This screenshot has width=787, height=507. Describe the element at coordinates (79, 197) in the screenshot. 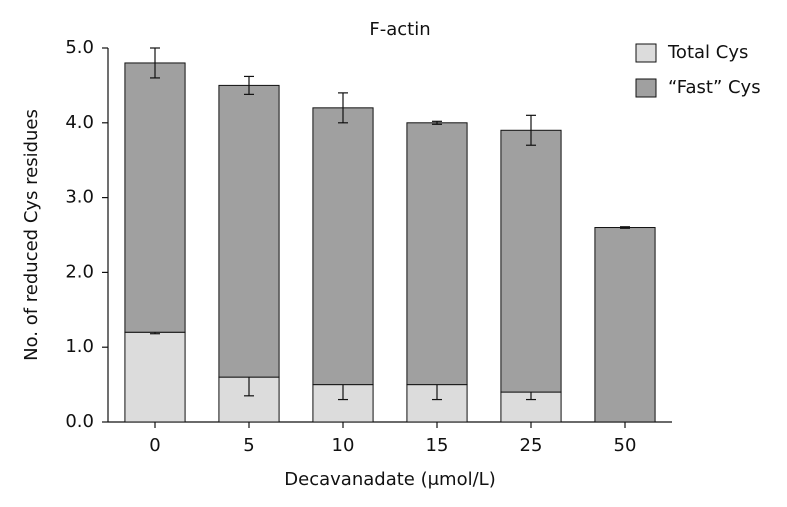

I see `y-tick-label: 3.0` at that location.